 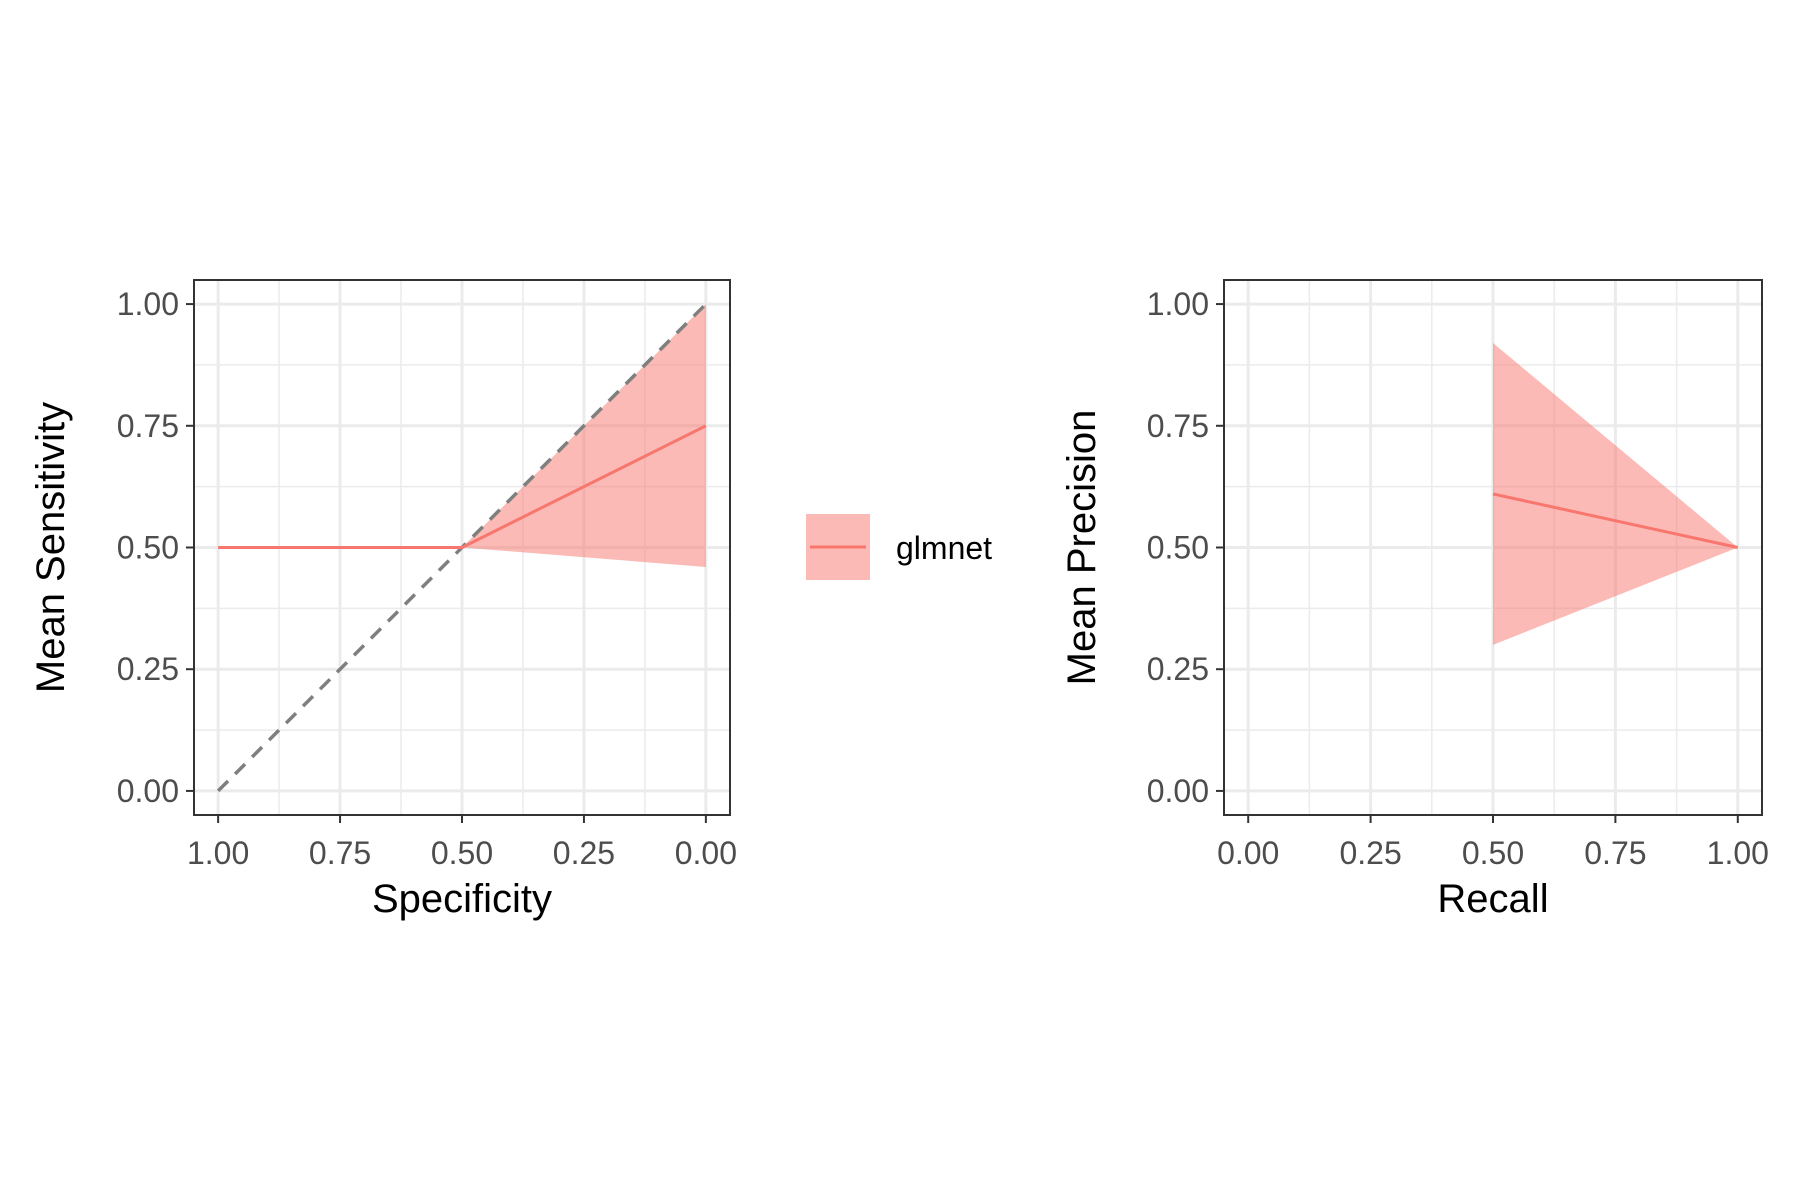 I want to click on roc-ribbon-glmnet, so click(x=462, y=435).